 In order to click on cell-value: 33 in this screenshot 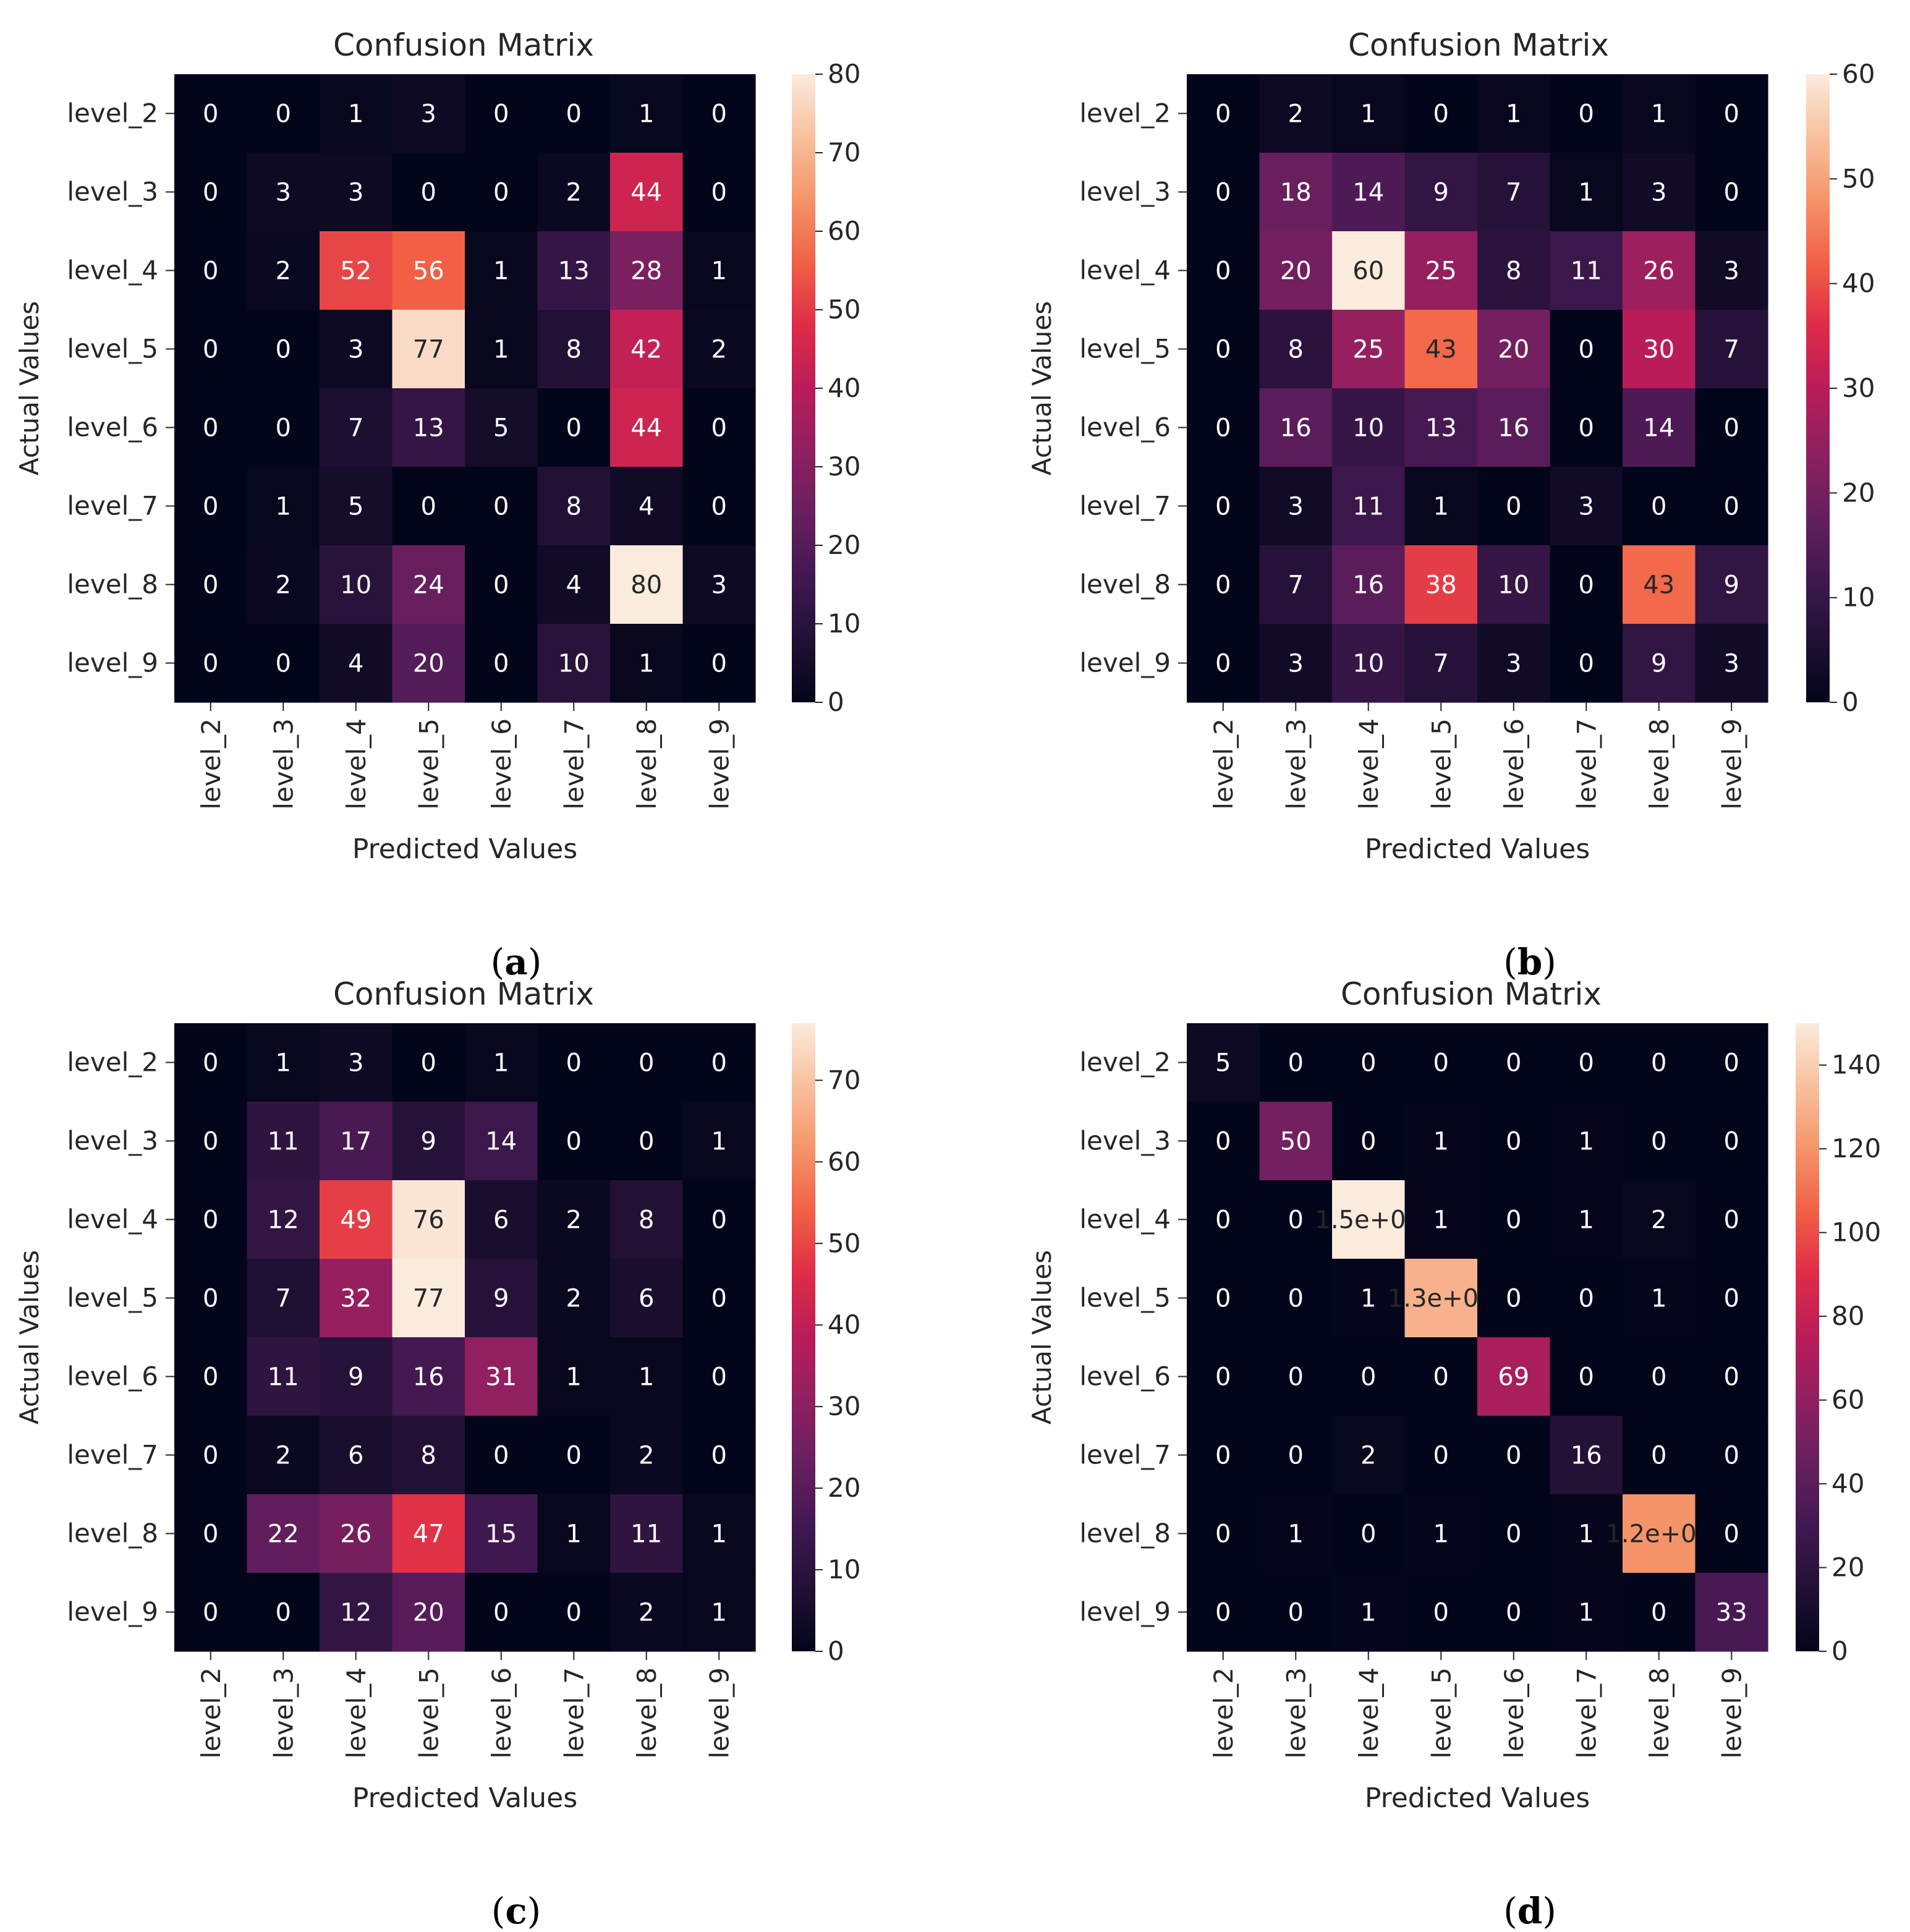, I will do `click(1732, 1613)`.